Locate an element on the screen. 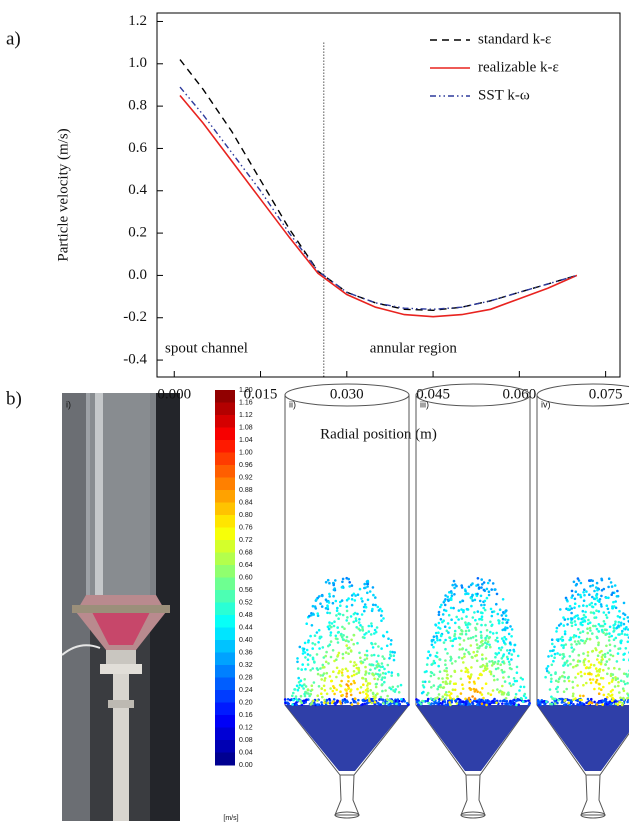  nozzle-base is located at coordinates (473, 815).